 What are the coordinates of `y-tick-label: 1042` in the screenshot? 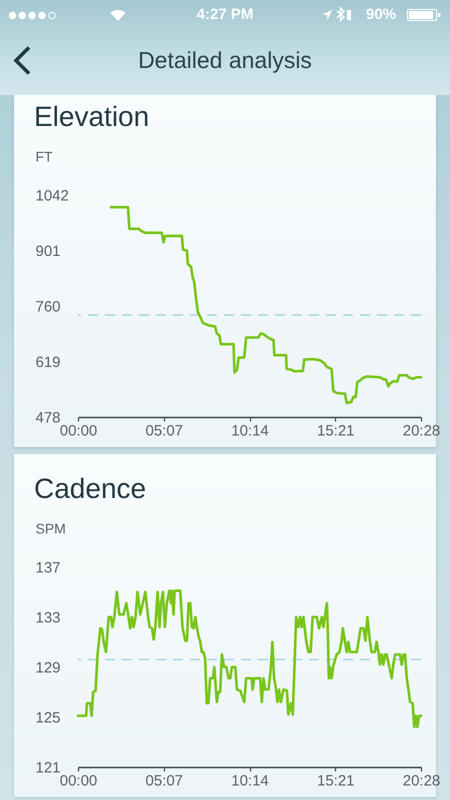 It's located at (52, 196).